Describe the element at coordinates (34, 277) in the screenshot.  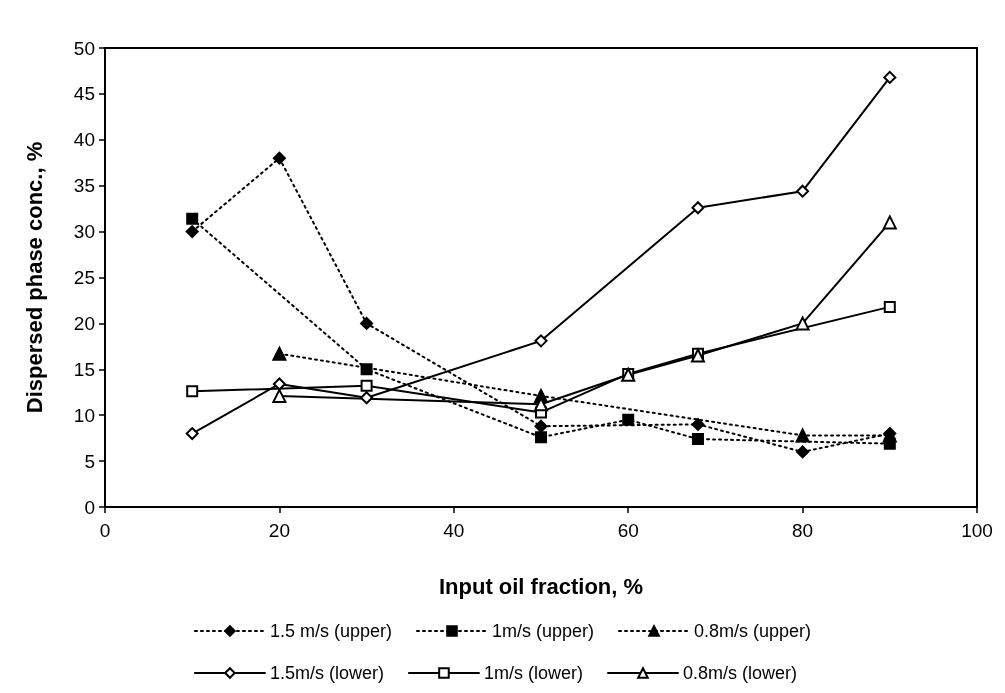
I see `y-axis-title: Dispersed phase conc., %` at that location.